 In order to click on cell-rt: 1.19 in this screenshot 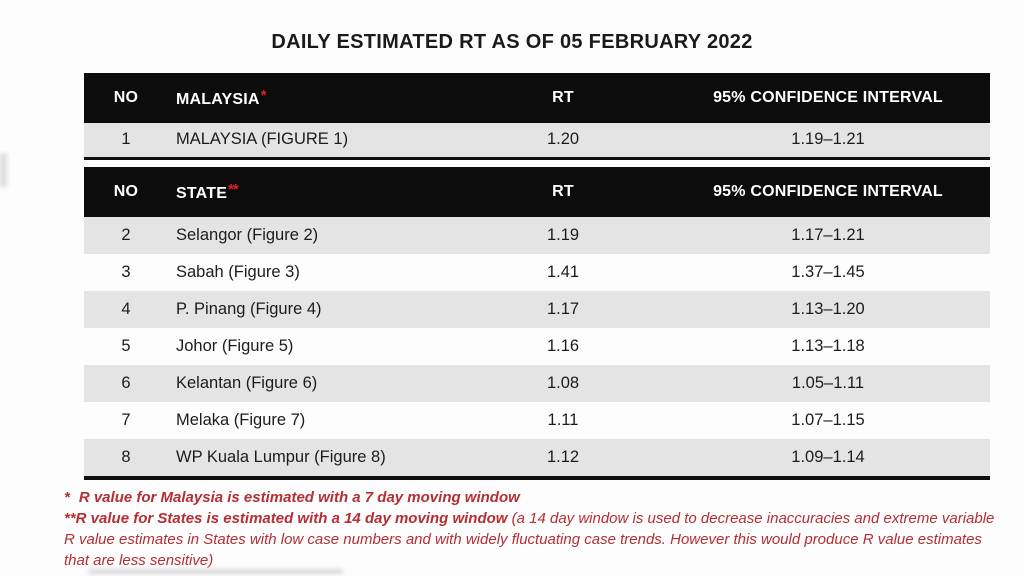, I will do `click(563, 235)`.